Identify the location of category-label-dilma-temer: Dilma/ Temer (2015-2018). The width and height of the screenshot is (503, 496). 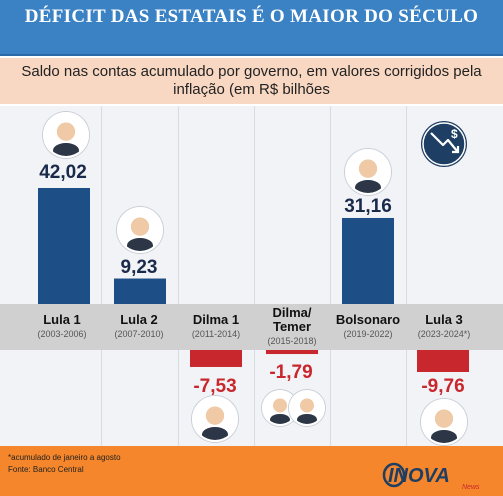
(292, 326).